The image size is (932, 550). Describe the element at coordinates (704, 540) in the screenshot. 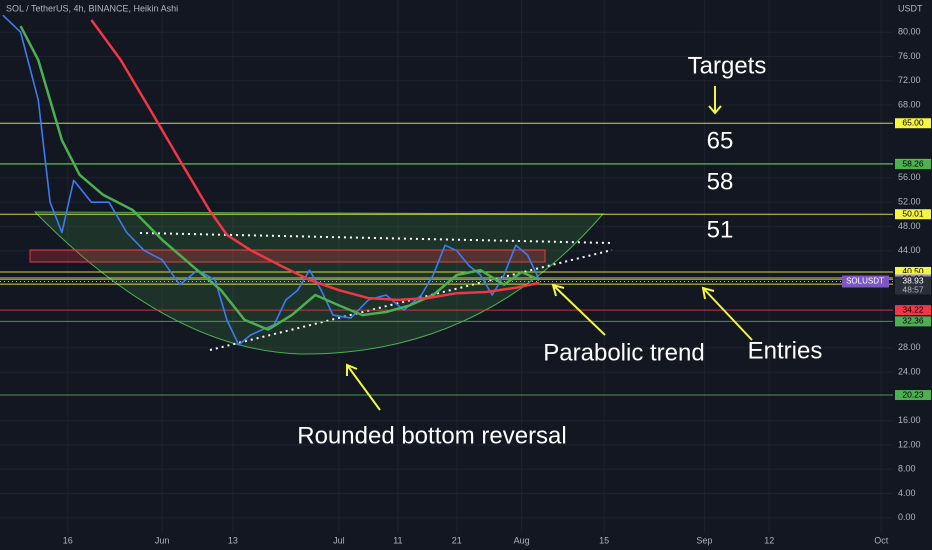

I see `x-tick-label: Sep` at that location.